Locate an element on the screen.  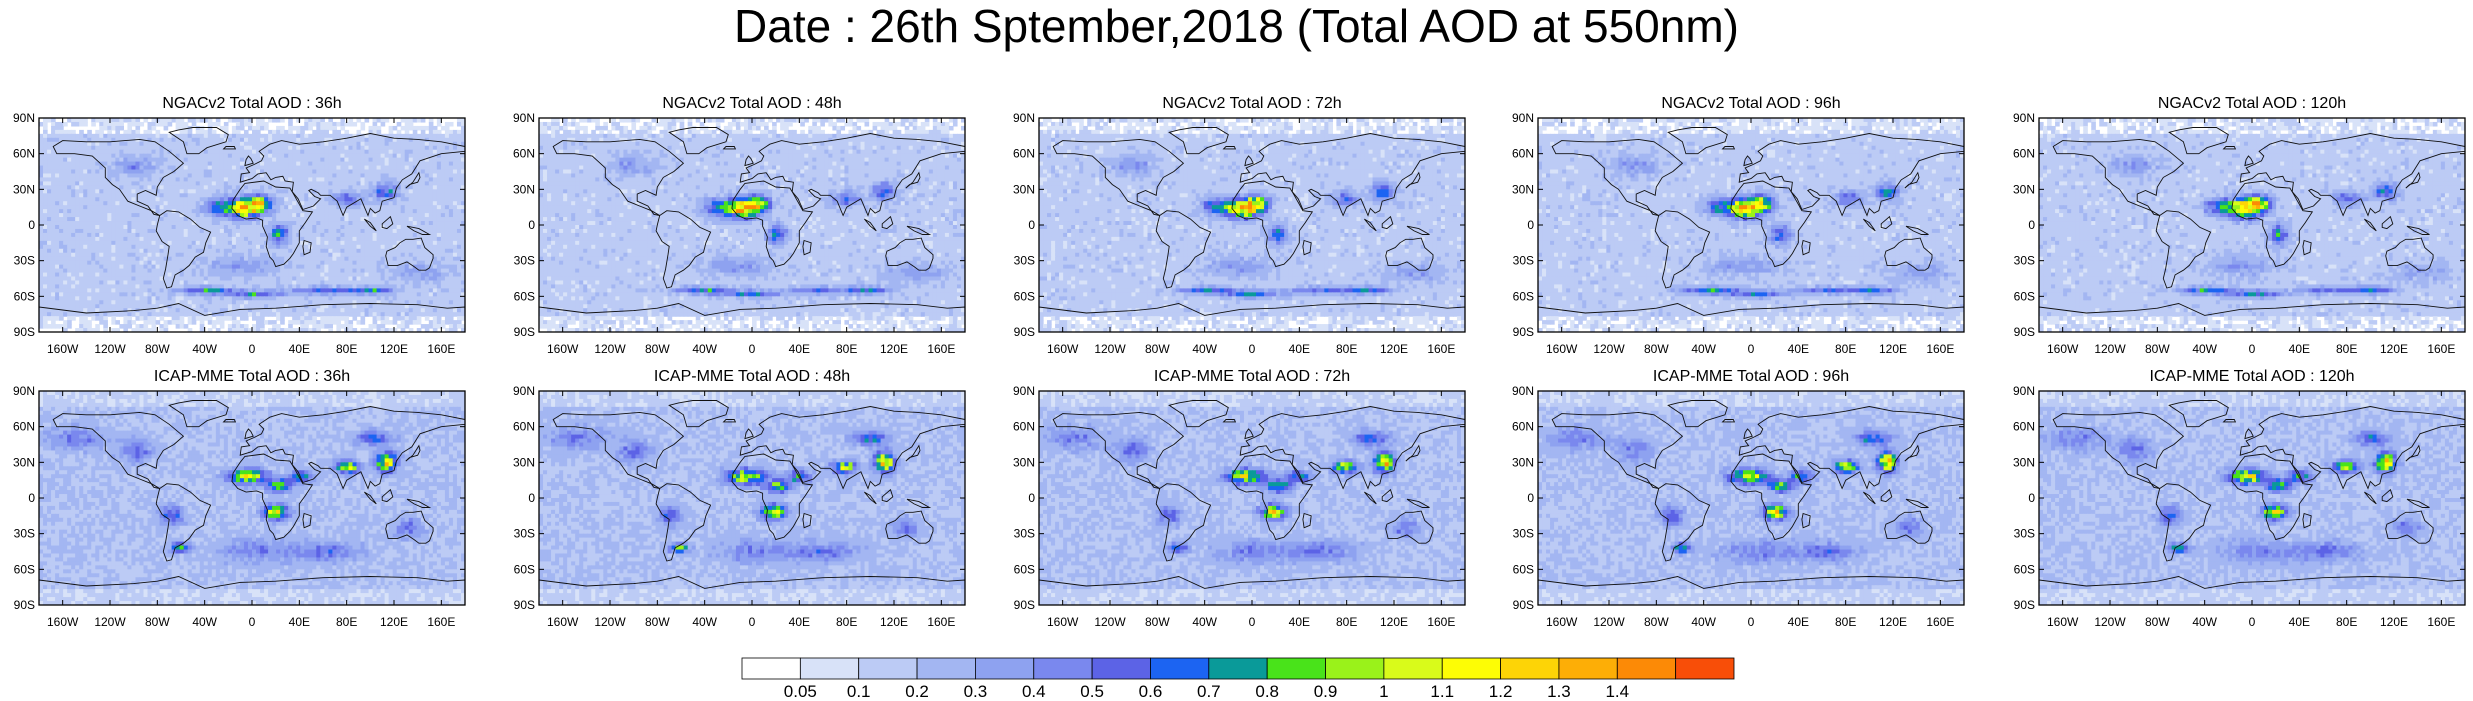
panel-title: NGACv2 Total AOD : 120h is located at coordinates (2252, 103).